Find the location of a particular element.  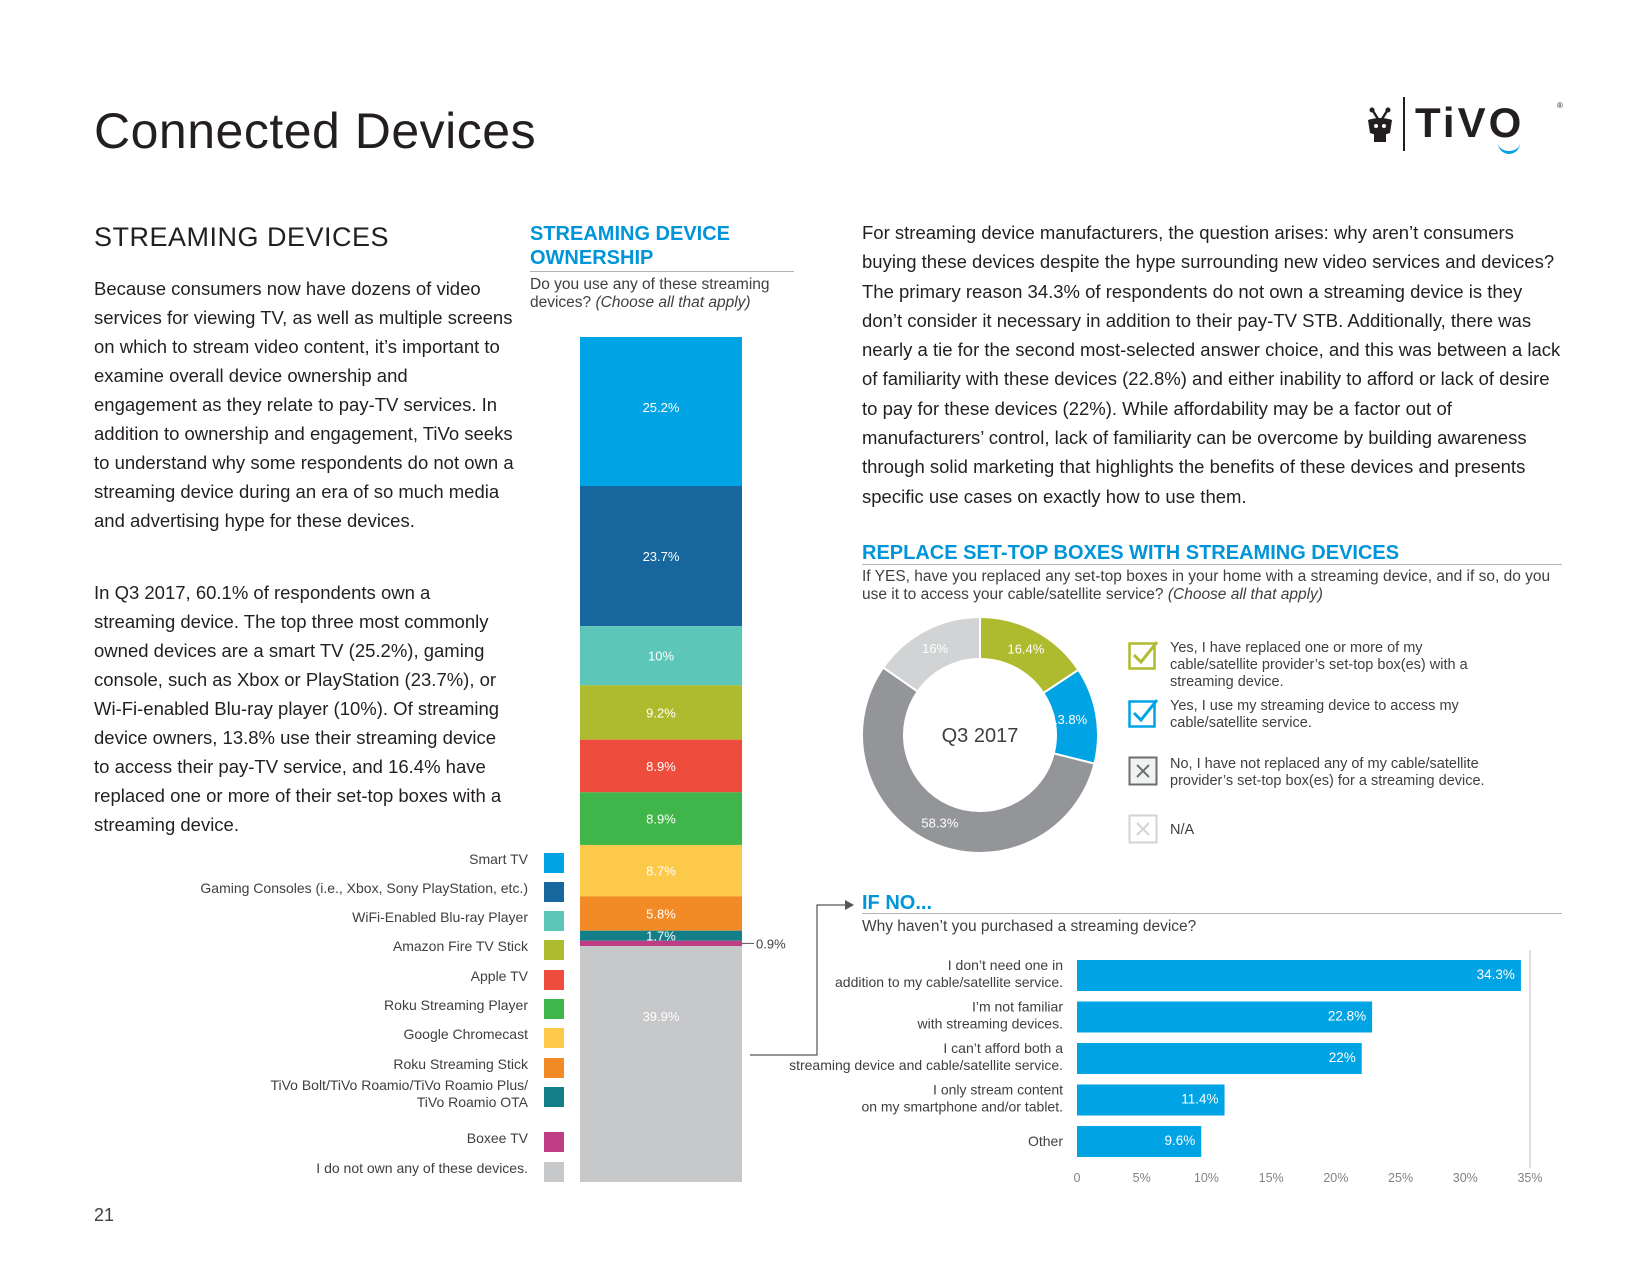

ownership-legend-item: Smart TV is located at coordinates (382, 862).